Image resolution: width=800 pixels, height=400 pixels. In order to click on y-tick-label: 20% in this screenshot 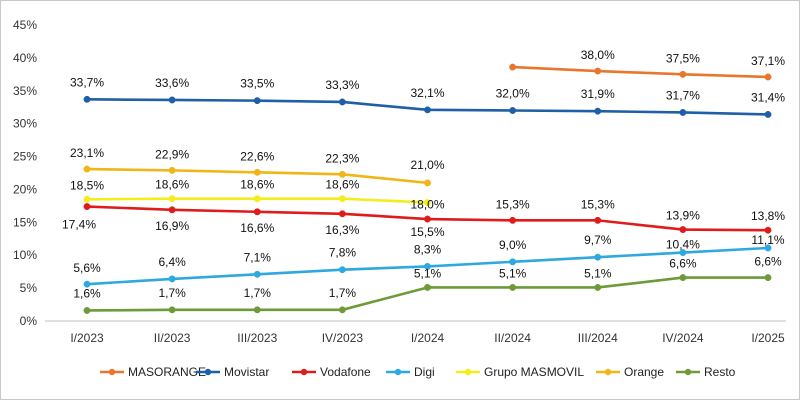, I will do `click(25, 189)`.